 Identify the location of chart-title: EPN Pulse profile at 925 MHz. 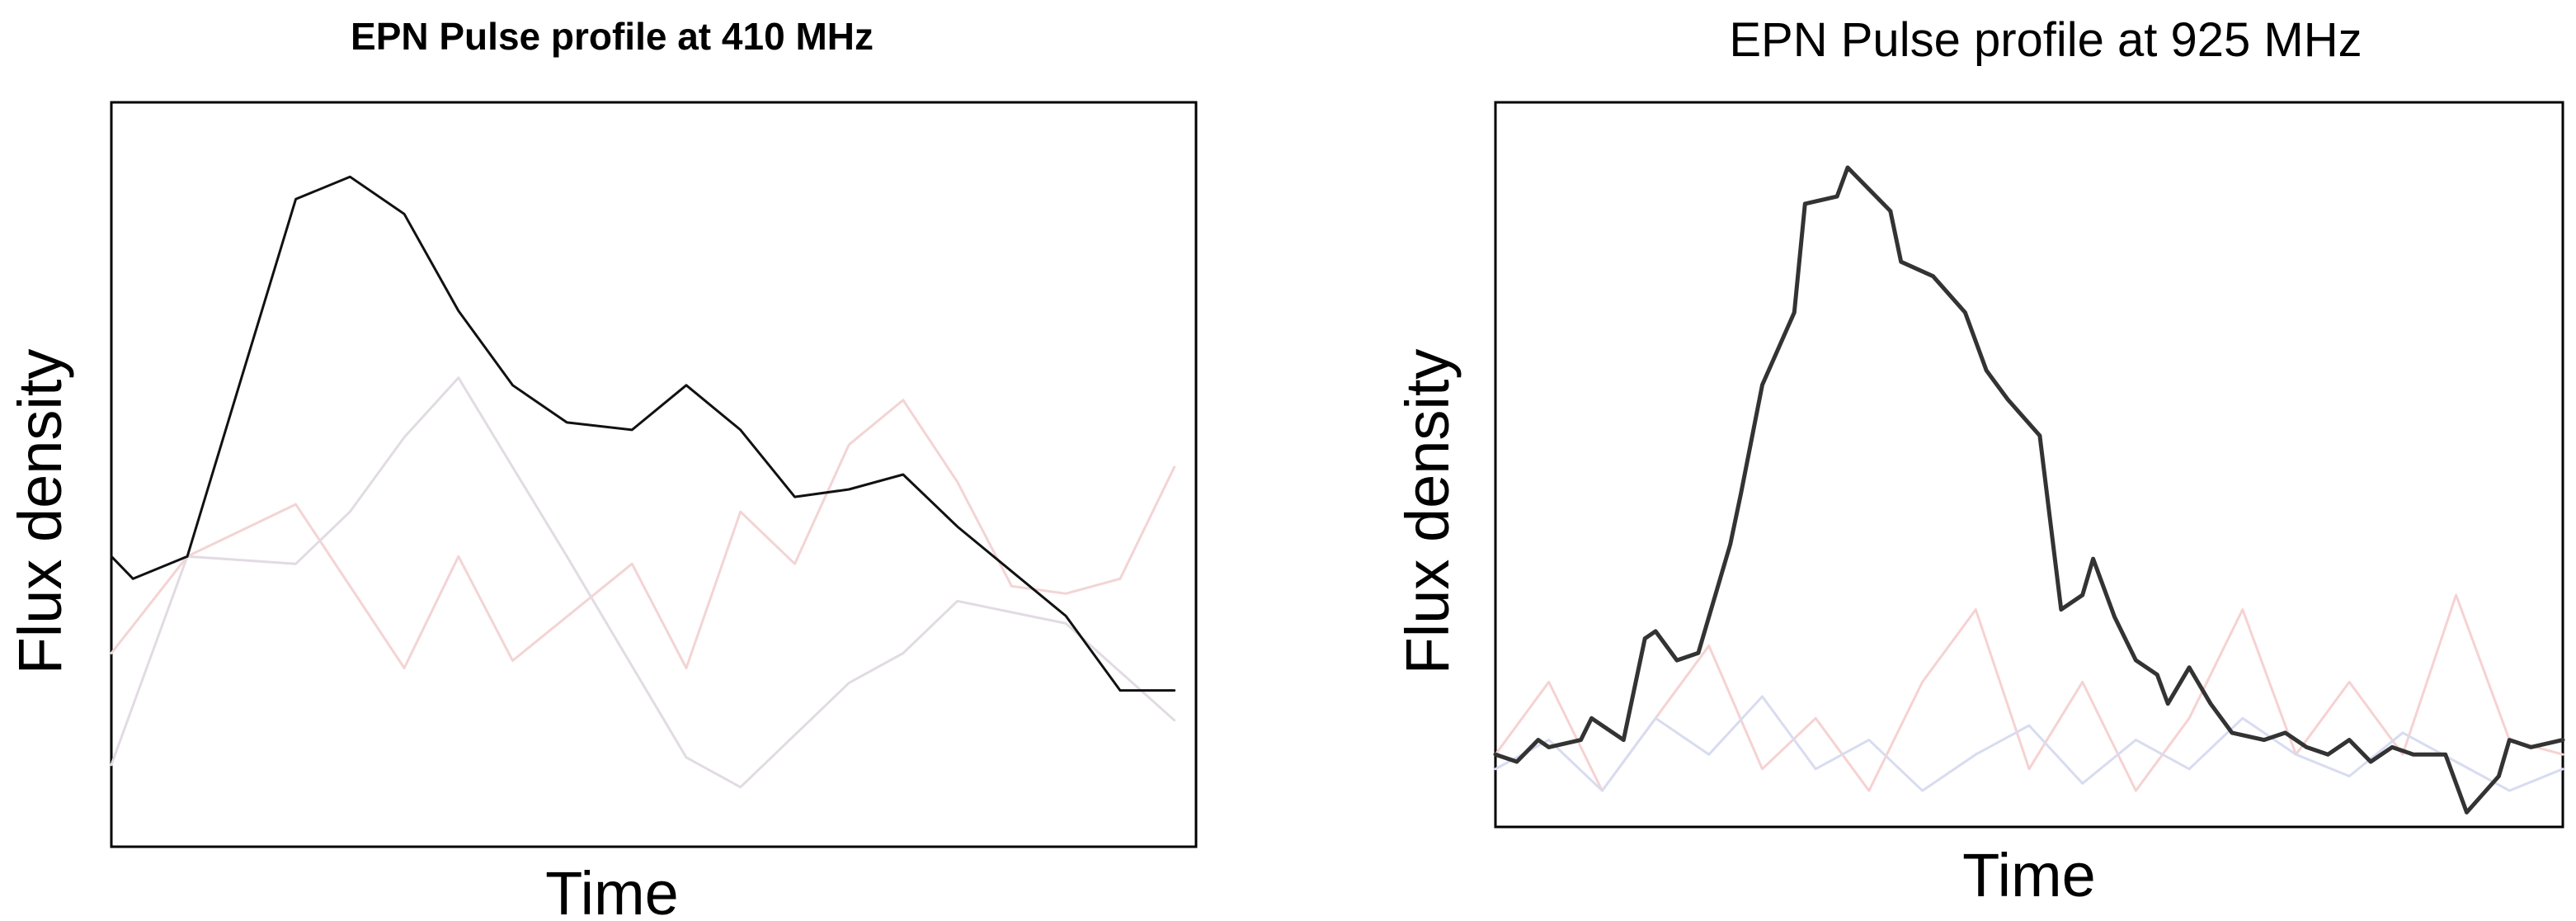
(2045, 40).